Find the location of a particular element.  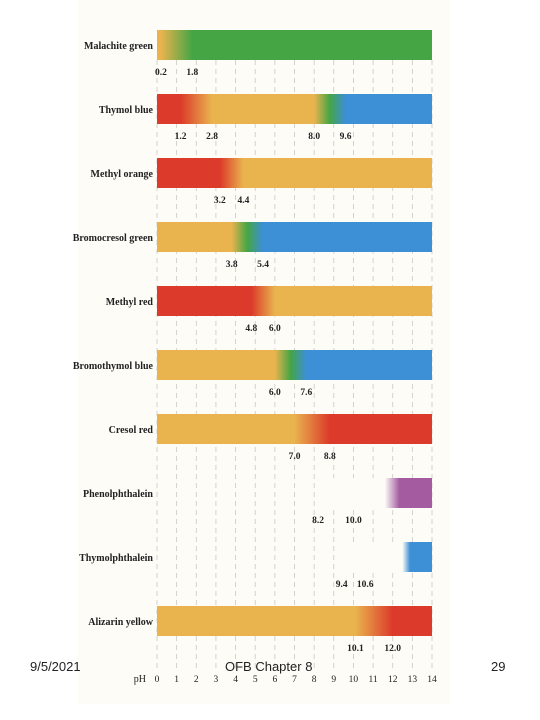

tick-label: 0 is located at coordinates (157, 680).